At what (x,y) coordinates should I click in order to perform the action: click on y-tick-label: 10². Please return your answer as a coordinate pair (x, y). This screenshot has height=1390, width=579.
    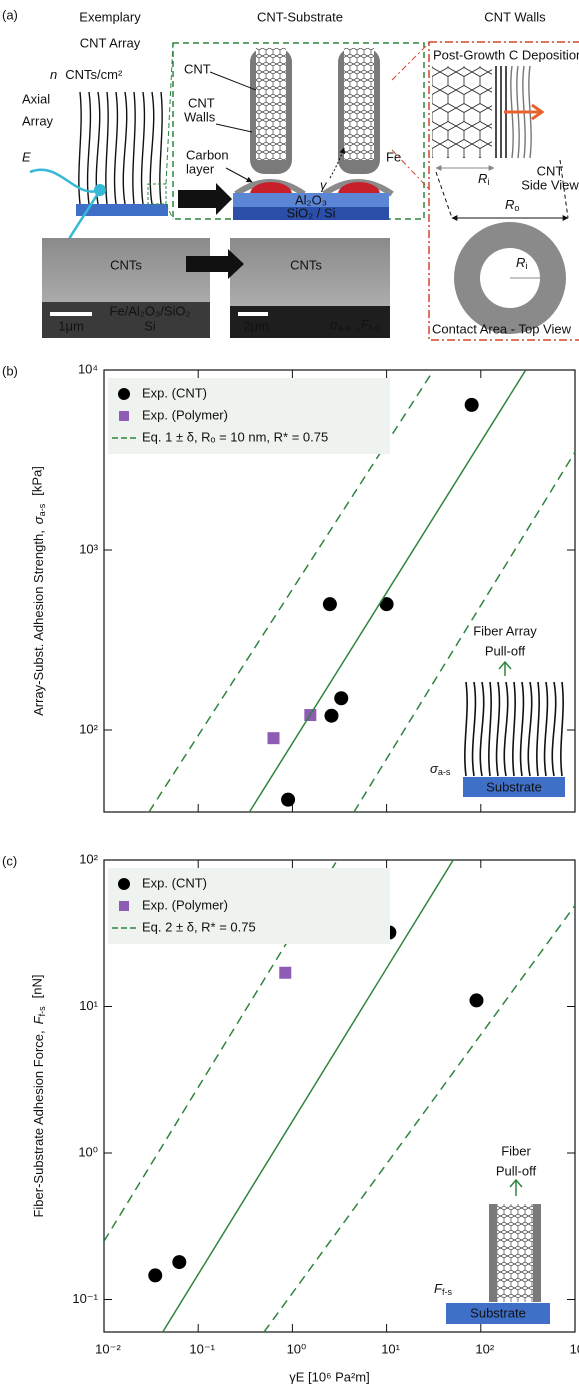
    Looking at the image, I should click on (88, 858).